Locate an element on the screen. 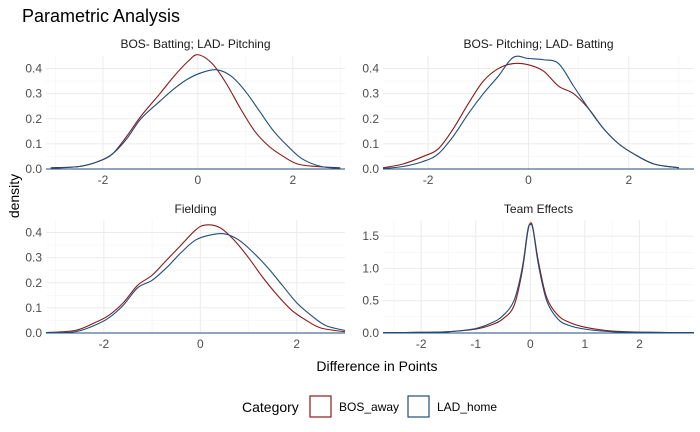 The height and width of the screenshot is (432, 700). legend: Category BOS_away LAD_home is located at coordinates (369, 406).